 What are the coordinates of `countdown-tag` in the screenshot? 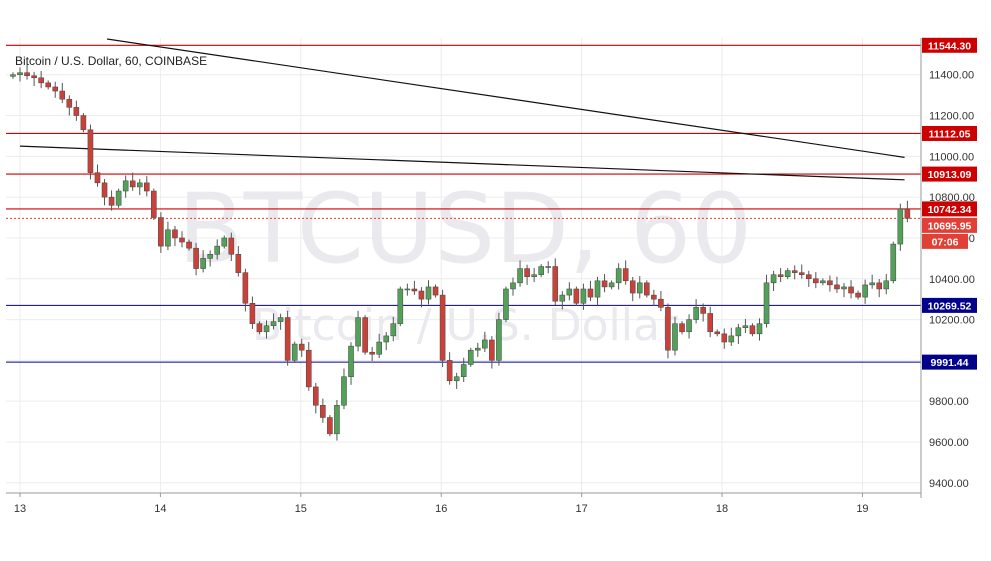 It's located at (945, 241).